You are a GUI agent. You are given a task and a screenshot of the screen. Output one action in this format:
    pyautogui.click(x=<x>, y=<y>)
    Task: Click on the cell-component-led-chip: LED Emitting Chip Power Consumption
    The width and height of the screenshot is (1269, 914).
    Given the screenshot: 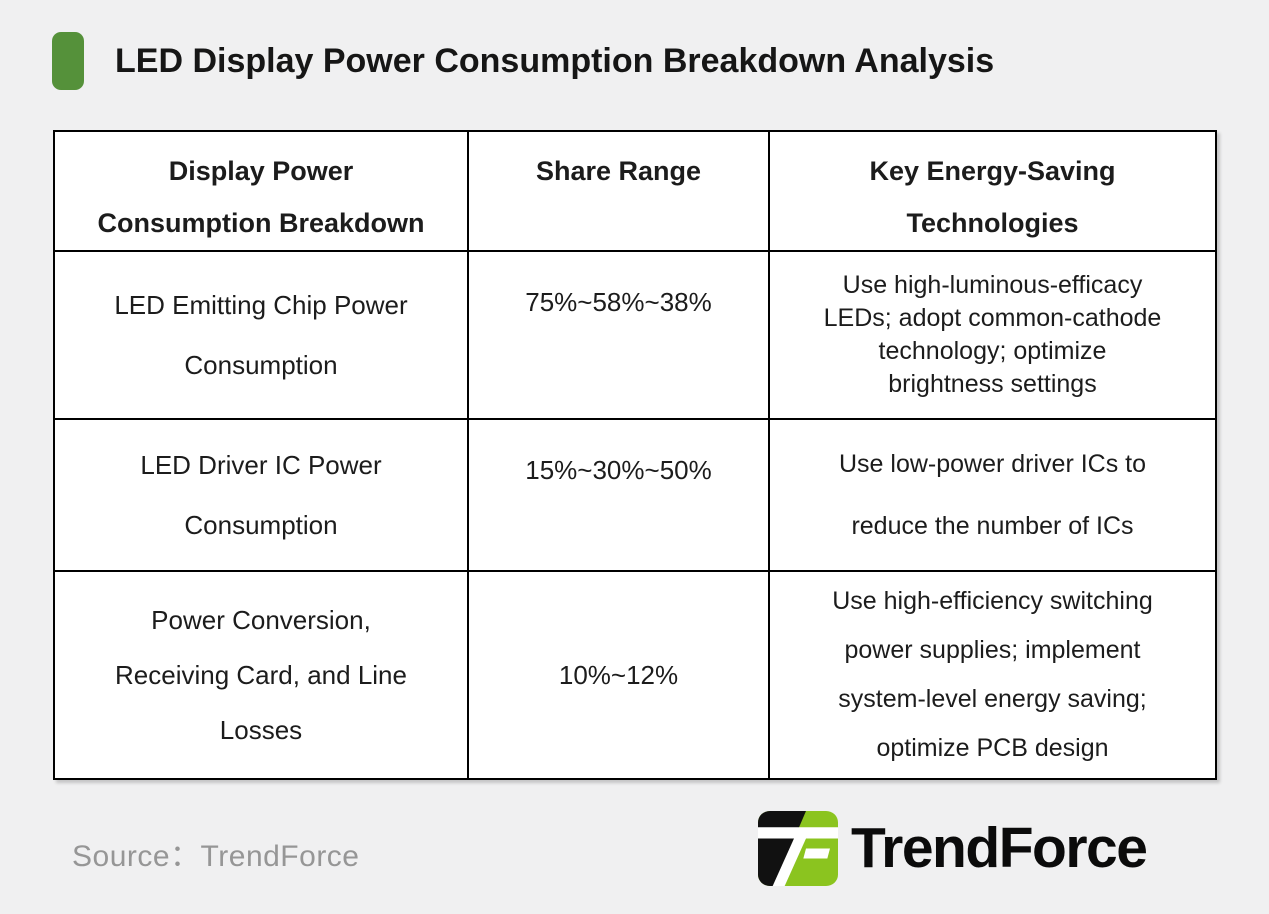 What is the action you would take?
    pyautogui.click(x=261, y=335)
    